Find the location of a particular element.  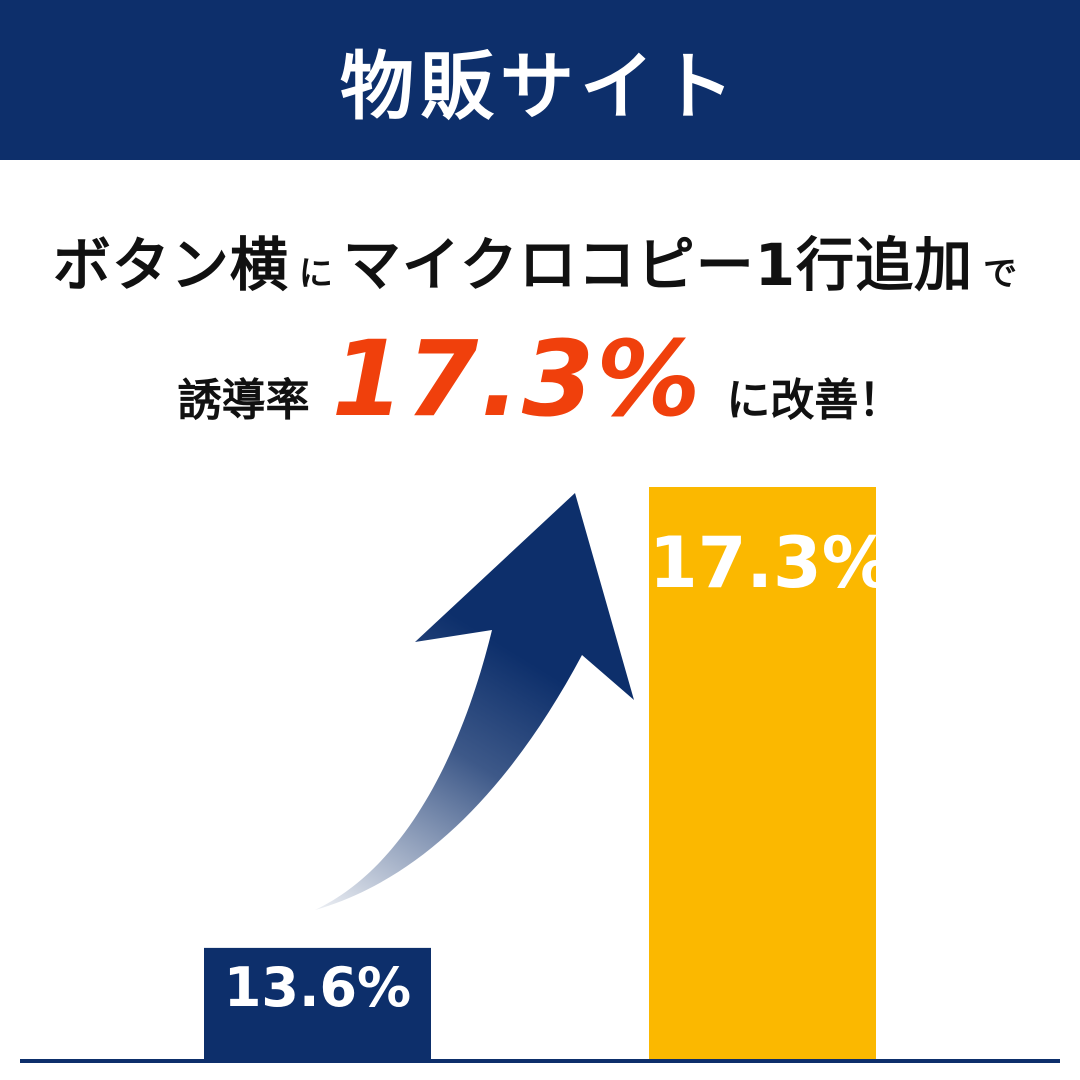

result-prefix: 誘導率 is located at coordinates (243, 400).